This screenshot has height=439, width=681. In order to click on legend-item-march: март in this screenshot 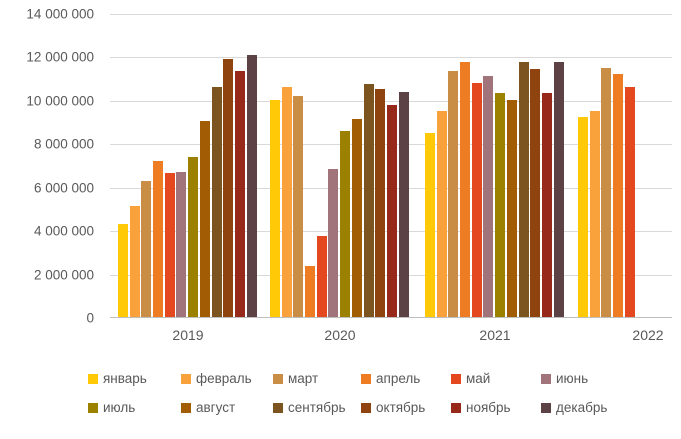, I will do `click(317, 378)`.